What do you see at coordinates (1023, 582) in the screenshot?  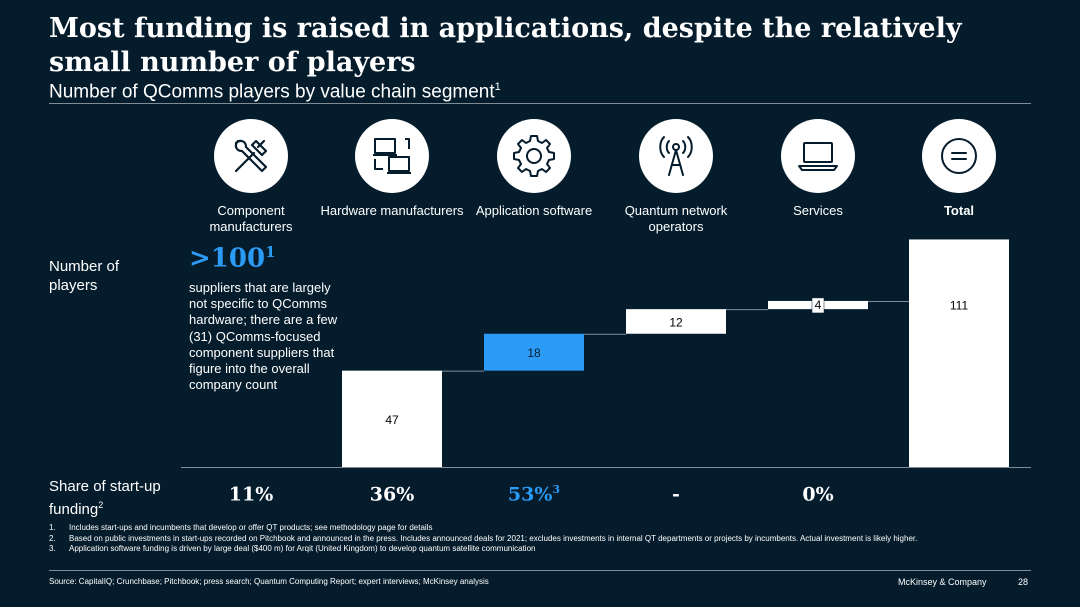 I see `page-number: 28` at bounding box center [1023, 582].